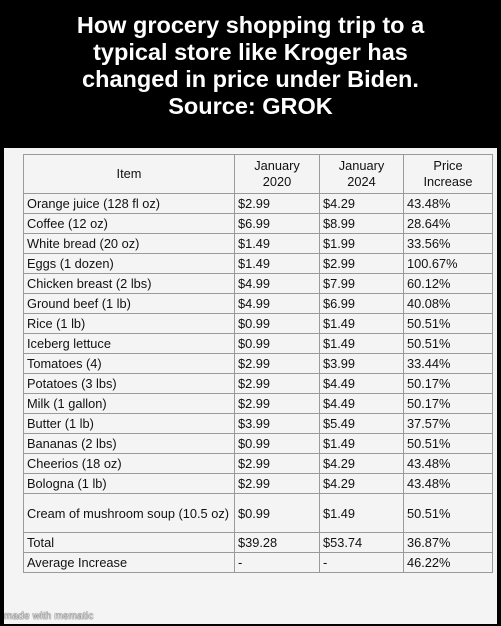 This screenshot has height=626, width=501. What do you see at coordinates (448, 174) in the screenshot?
I see `column-header-price-increase: Price Increase` at bounding box center [448, 174].